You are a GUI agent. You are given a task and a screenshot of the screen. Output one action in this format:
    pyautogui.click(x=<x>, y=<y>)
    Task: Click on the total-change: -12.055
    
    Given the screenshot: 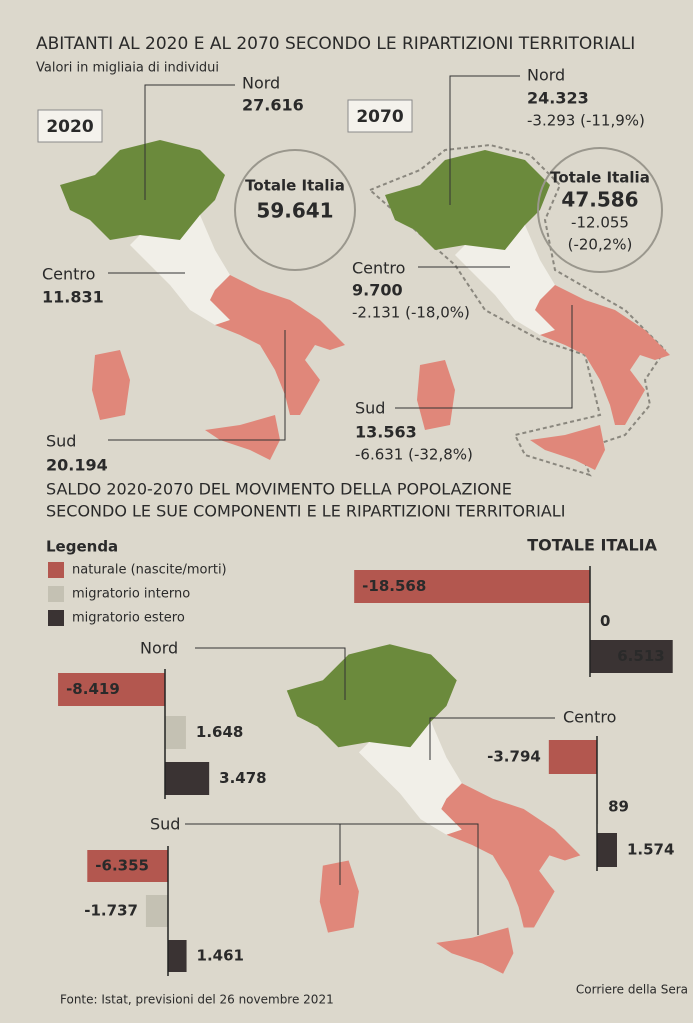 What is the action you would take?
    pyautogui.click(x=600, y=223)
    